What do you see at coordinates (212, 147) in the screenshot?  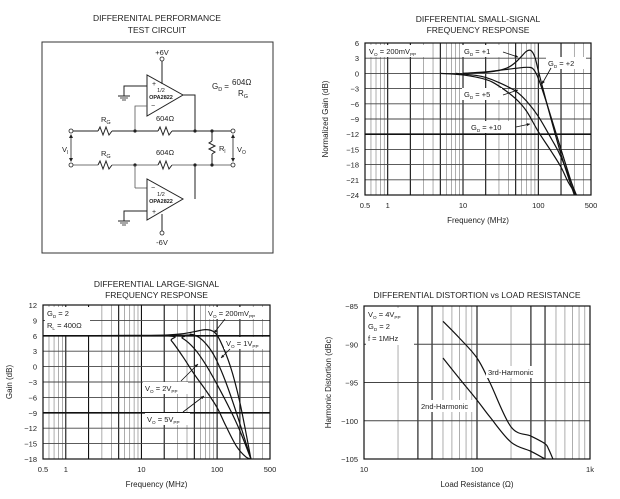 I see `resistor-rl` at bounding box center [212, 147].